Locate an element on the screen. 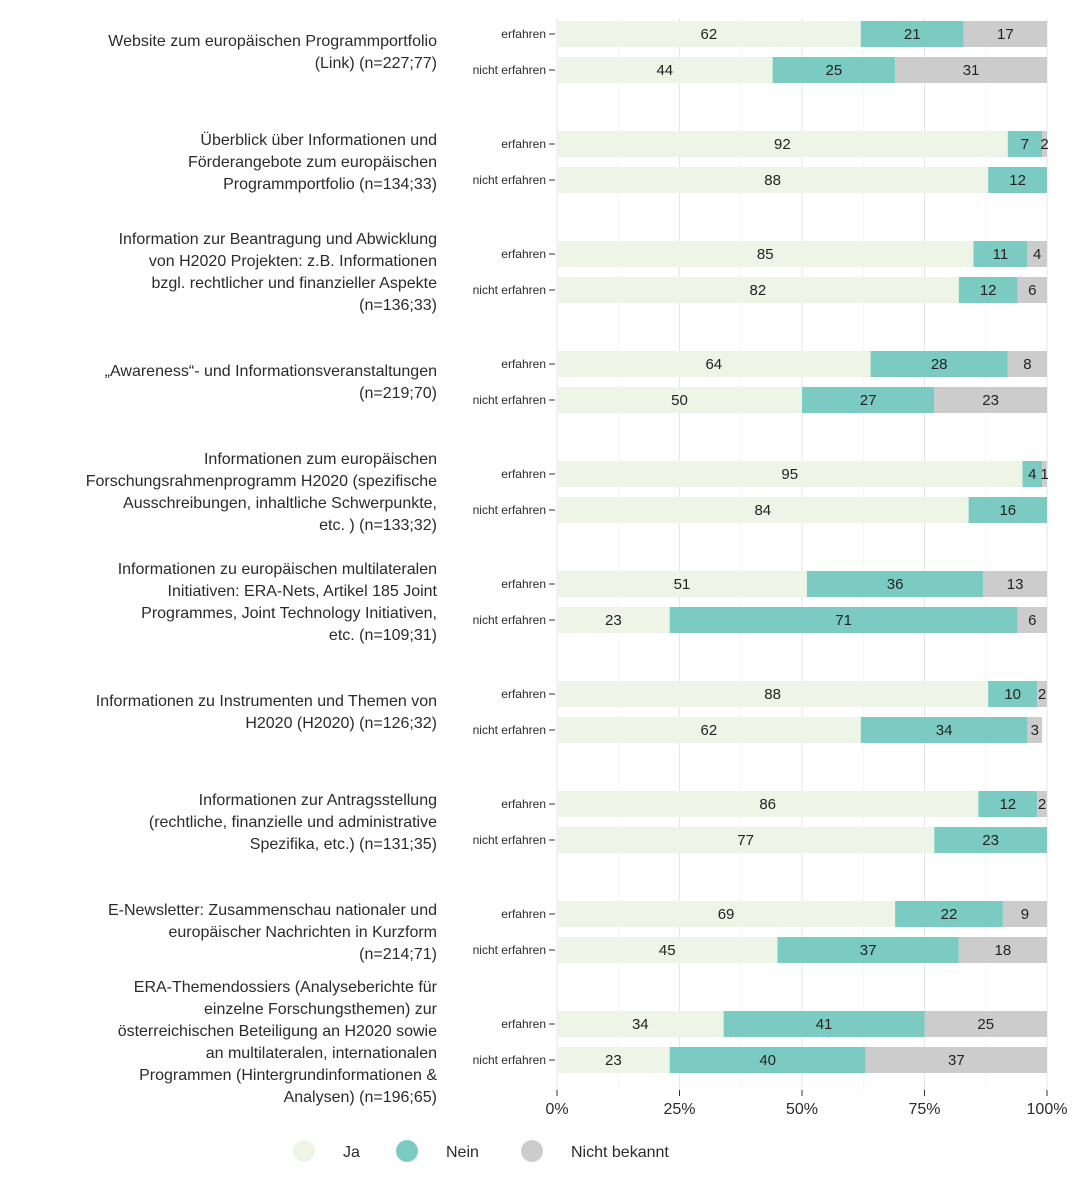 This screenshot has width=1079, height=1187. category-label-line: einzelne Forschungsthemen) zur is located at coordinates (321, 1009).